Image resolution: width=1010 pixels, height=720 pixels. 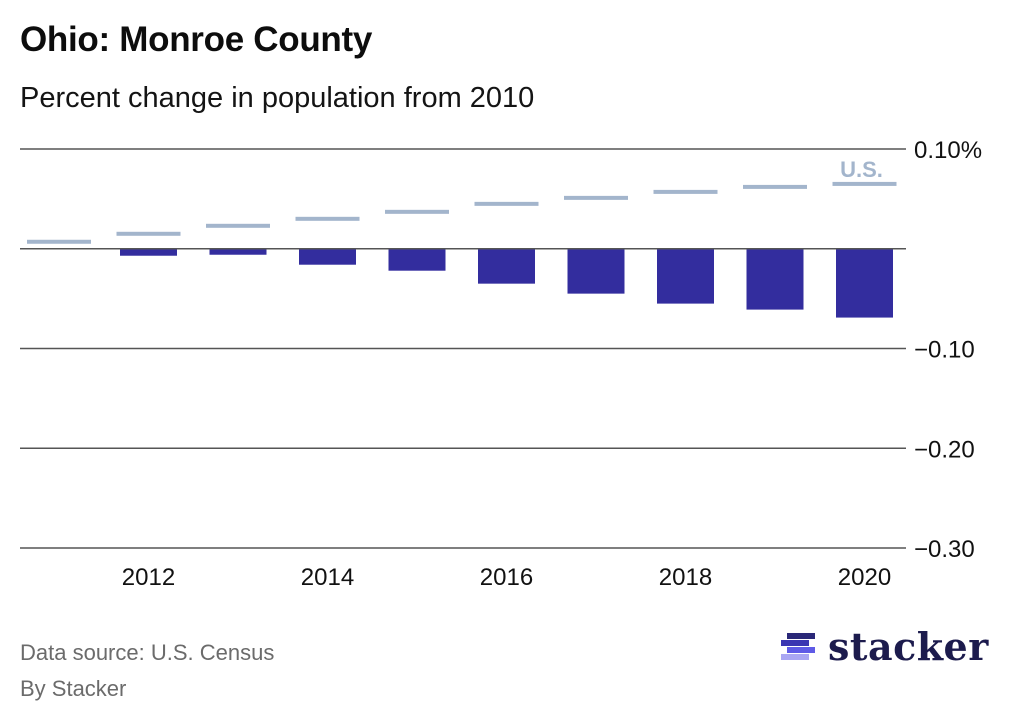 I want to click on county-bar-2020, so click(x=864, y=283).